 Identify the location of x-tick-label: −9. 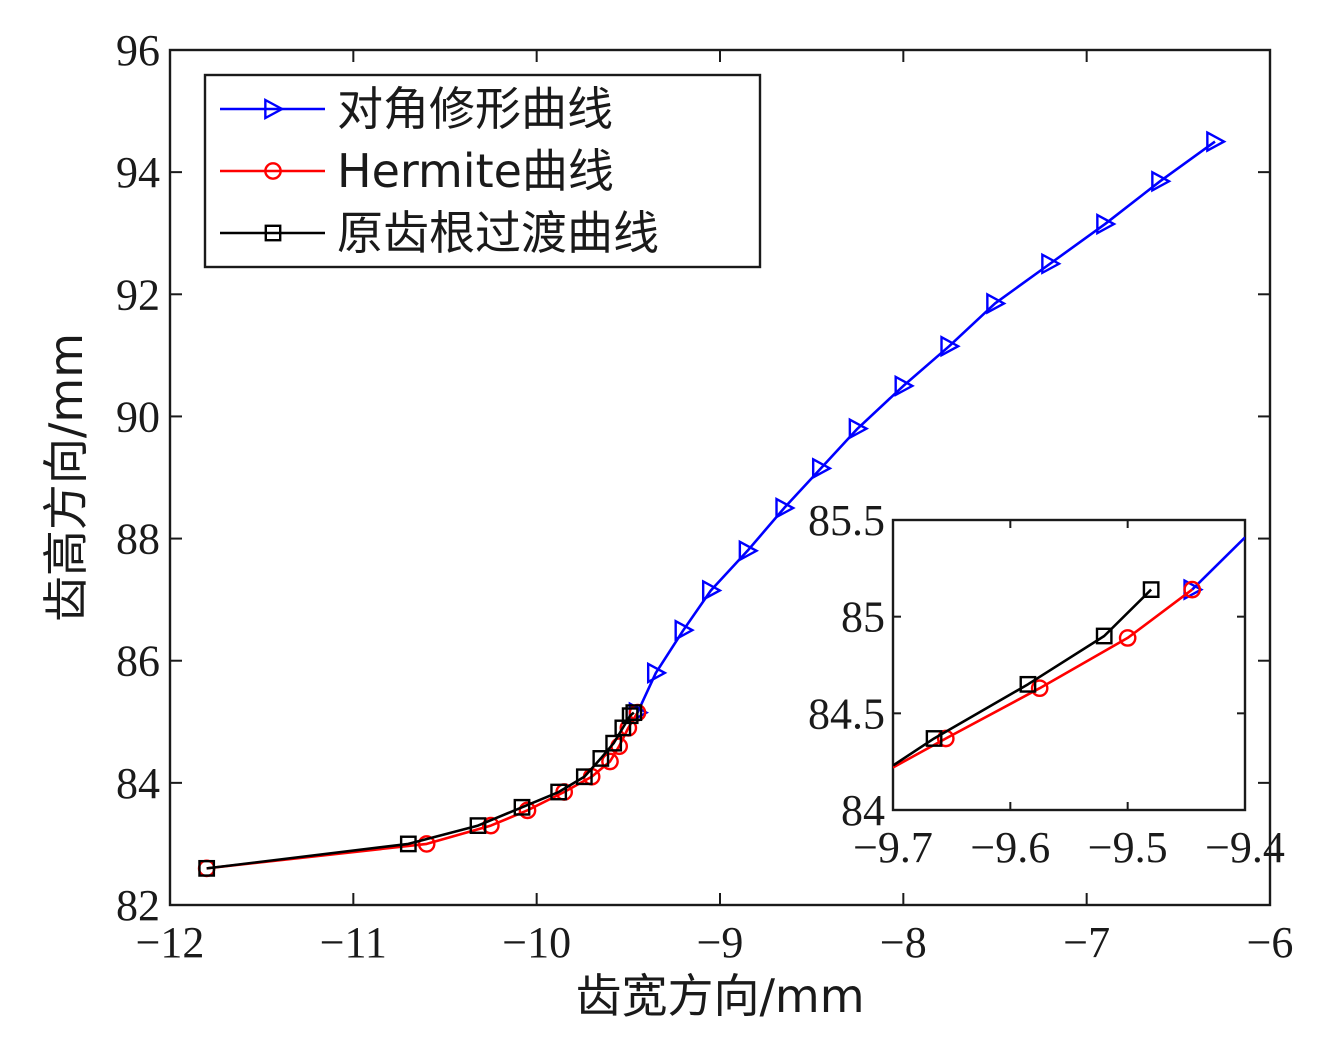
(720, 942).